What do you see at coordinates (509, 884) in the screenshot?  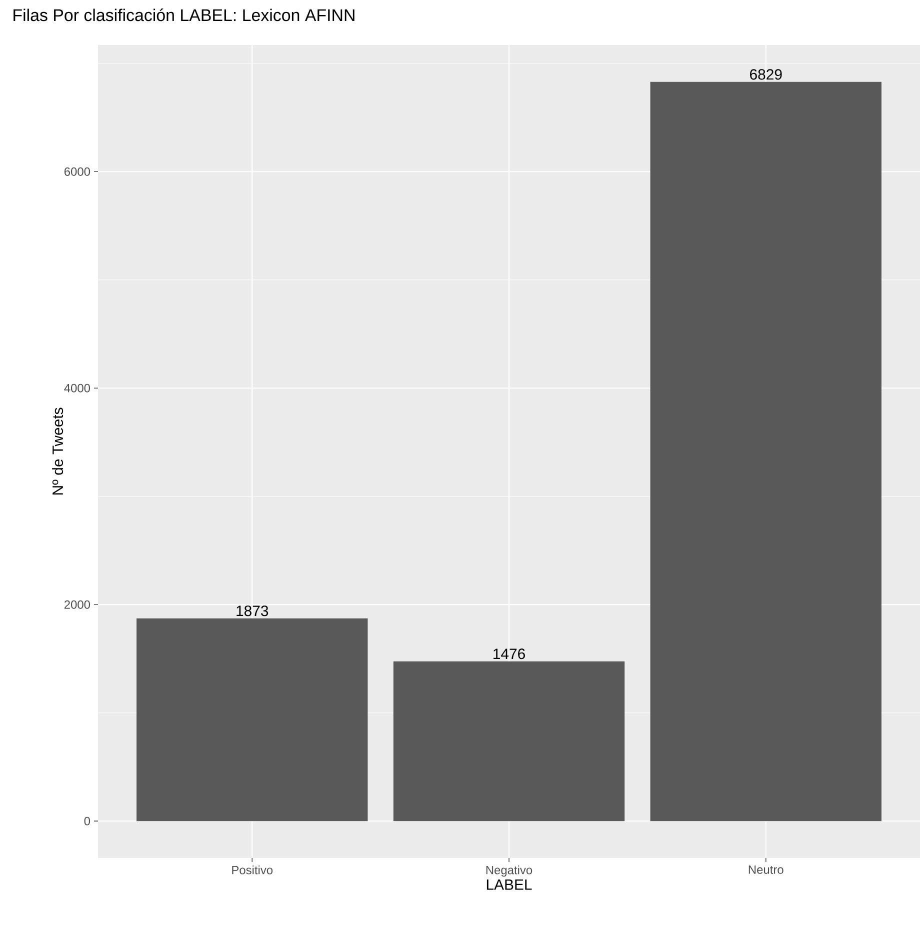 I see `x-axis-title: LABEL` at bounding box center [509, 884].